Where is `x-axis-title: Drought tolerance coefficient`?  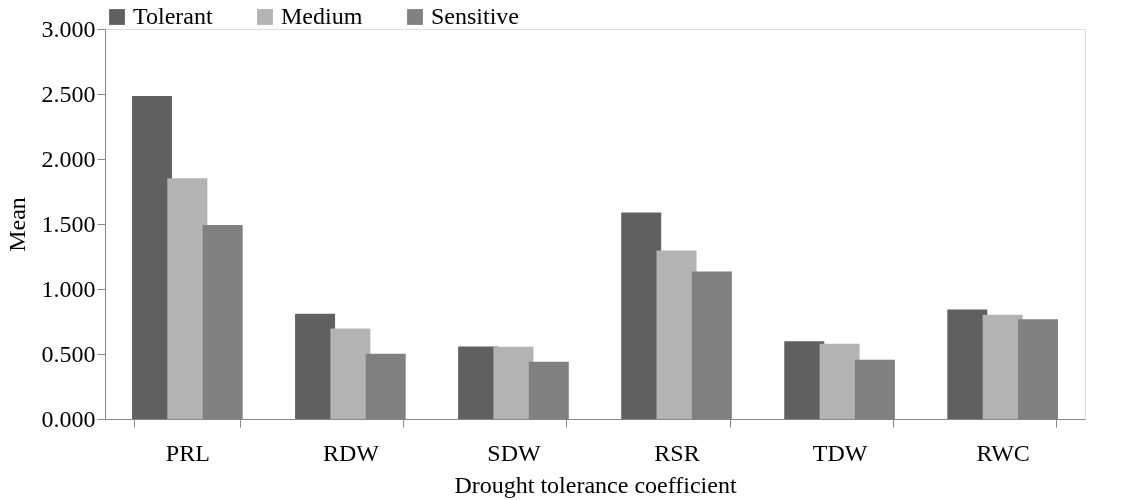
x-axis-title: Drought tolerance coefficient is located at coordinates (595, 484).